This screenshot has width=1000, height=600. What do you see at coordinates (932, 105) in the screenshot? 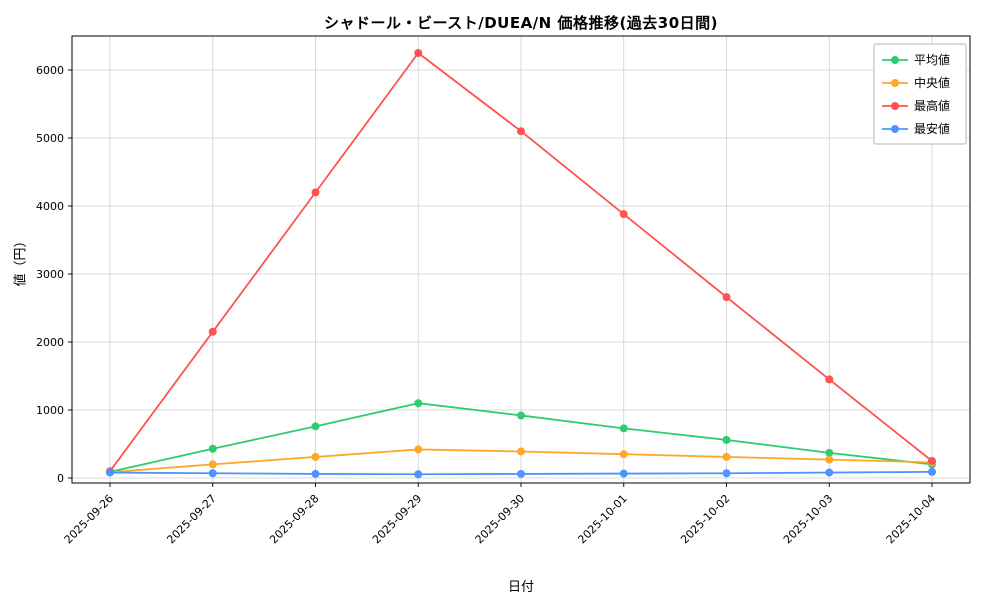
I see `legend-label: 最高値` at bounding box center [932, 105].